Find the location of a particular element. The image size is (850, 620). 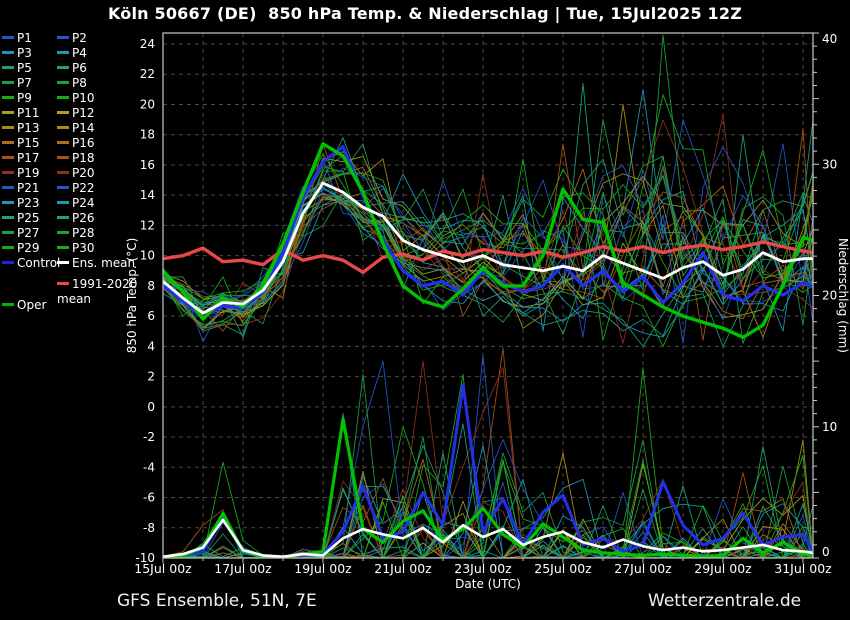

member-precip-line is located at coordinates (488, 506).